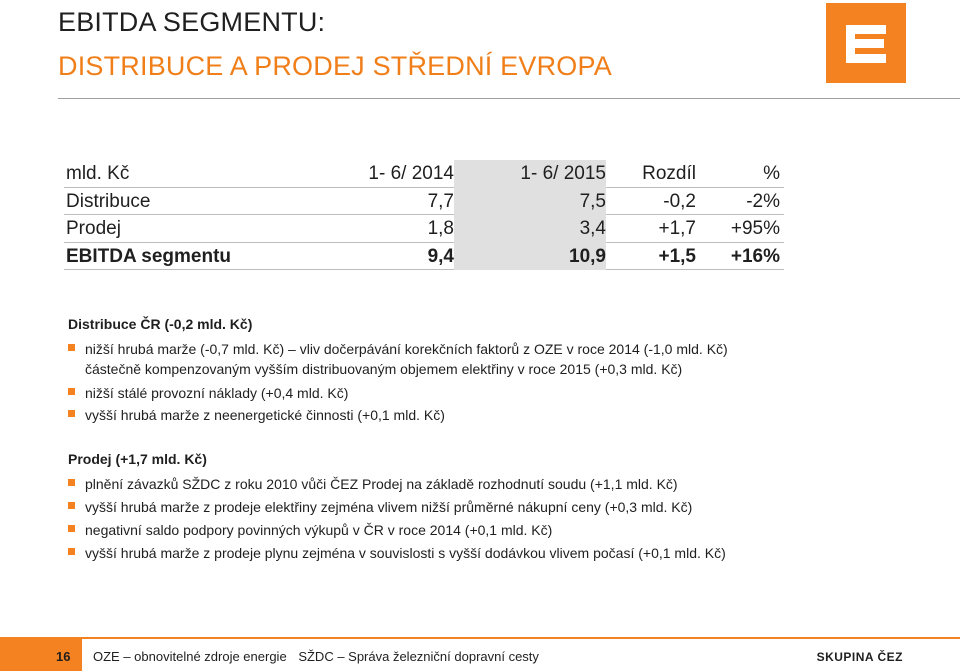 The height and width of the screenshot is (671, 960). What do you see at coordinates (424, 229) in the screenshot?
I see `table-row: Prodej 1,8 3,4 +1,7 +95%` at bounding box center [424, 229].